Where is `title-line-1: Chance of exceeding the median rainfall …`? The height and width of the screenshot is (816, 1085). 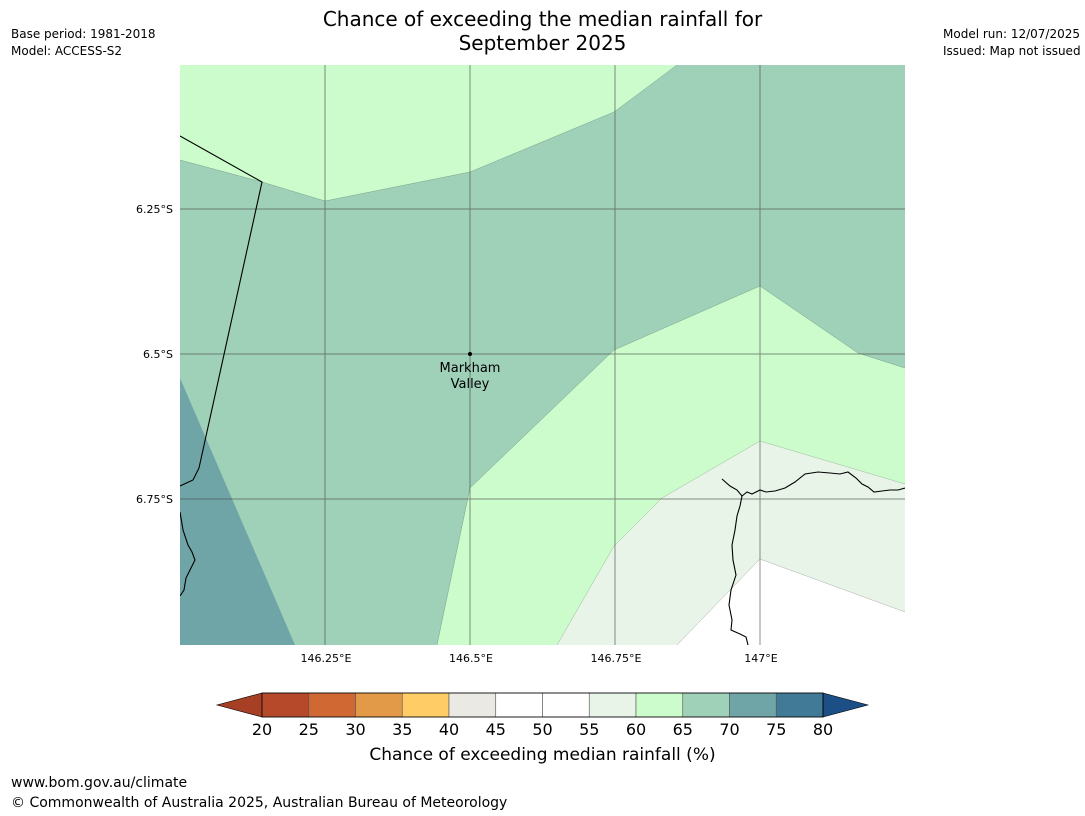
title-line-1: Chance of exceeding the median rainfall … is located at coordinates (542, 19).